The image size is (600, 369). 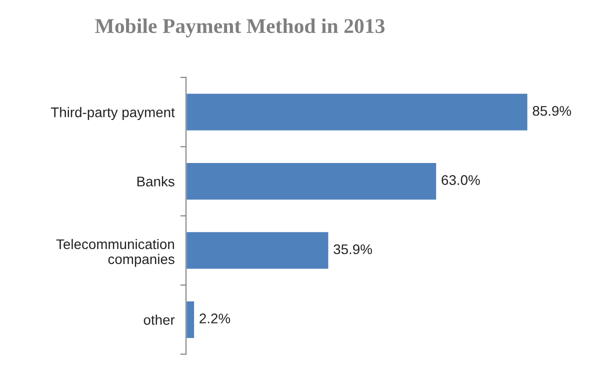 What do you see at coordinates (552, 111) in the screenshot?
I see `data-label: 85.9%` at bounding box center [552, 111].